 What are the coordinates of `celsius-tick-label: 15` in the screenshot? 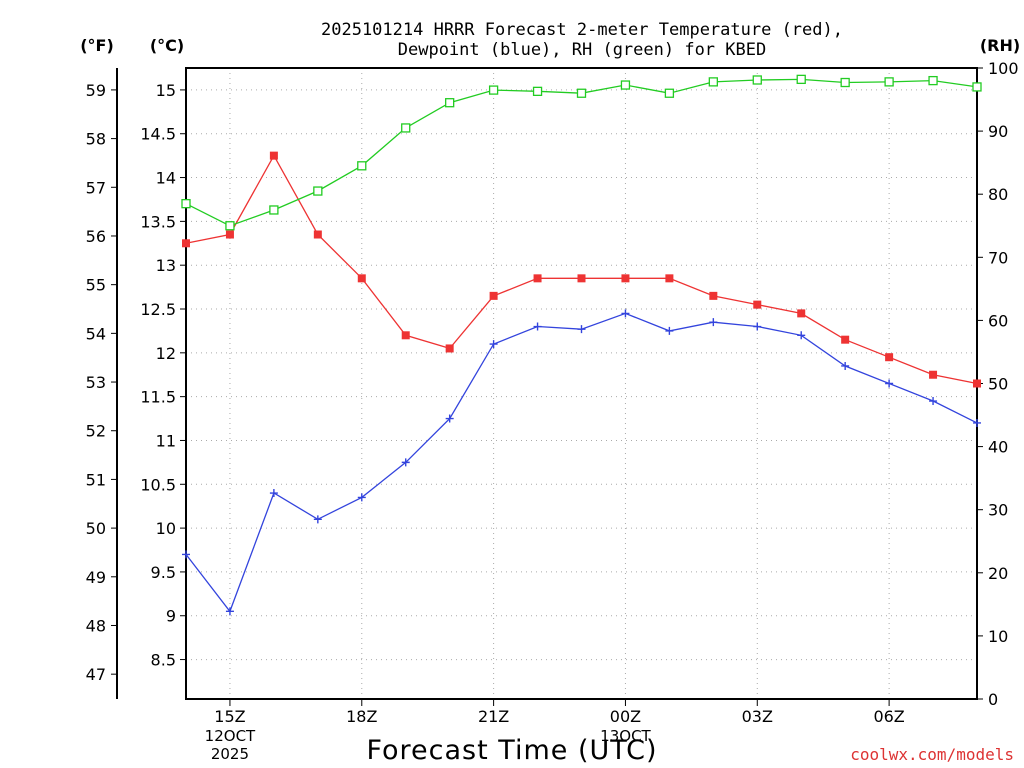 It's located at (166, 90).